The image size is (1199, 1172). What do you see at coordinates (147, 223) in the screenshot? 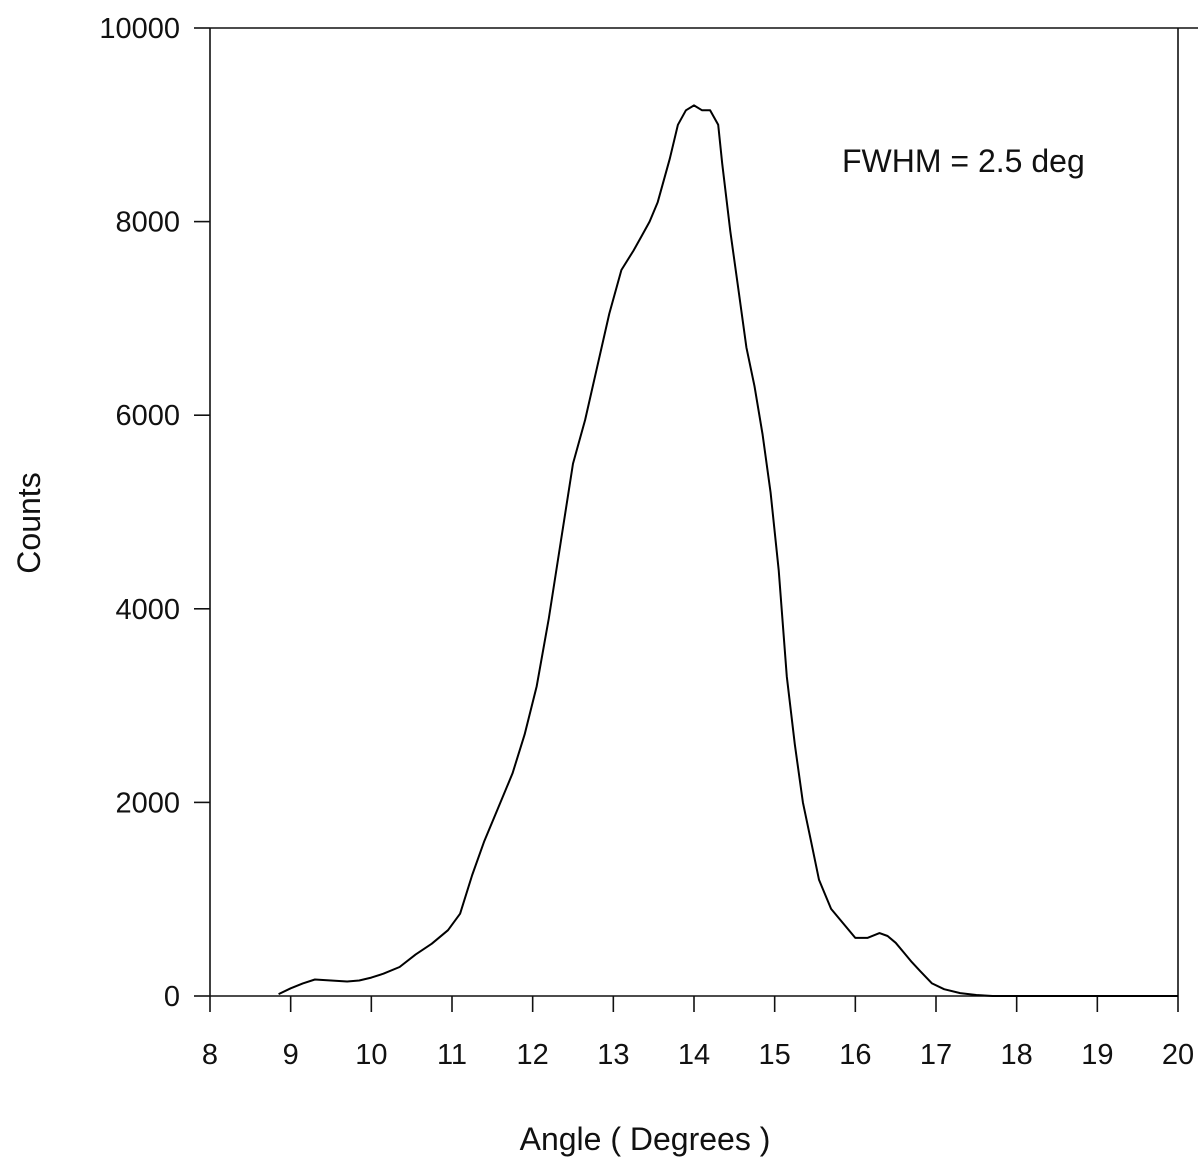
I see `y-tick-label: 8000` at bounding box center [147, 223].